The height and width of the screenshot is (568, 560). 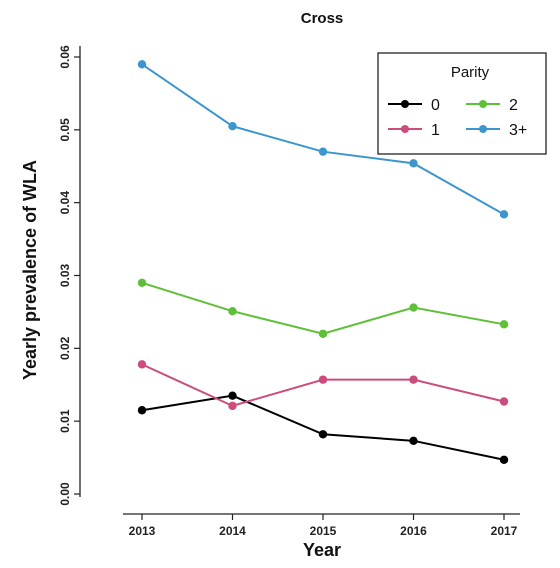 What do you see at coordinates (504, 324) in the screenshot?
I see `data-point-2-2017` at bounding box center [504, 324].